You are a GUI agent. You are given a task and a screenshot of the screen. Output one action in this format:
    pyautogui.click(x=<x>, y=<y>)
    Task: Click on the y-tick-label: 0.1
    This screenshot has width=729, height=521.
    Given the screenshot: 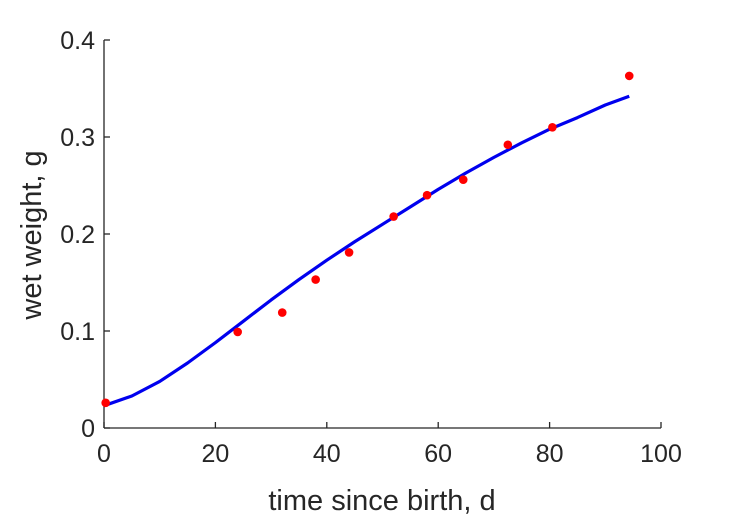 What is the action you would take?
    pyautogui.click(x=77, y=332)
    